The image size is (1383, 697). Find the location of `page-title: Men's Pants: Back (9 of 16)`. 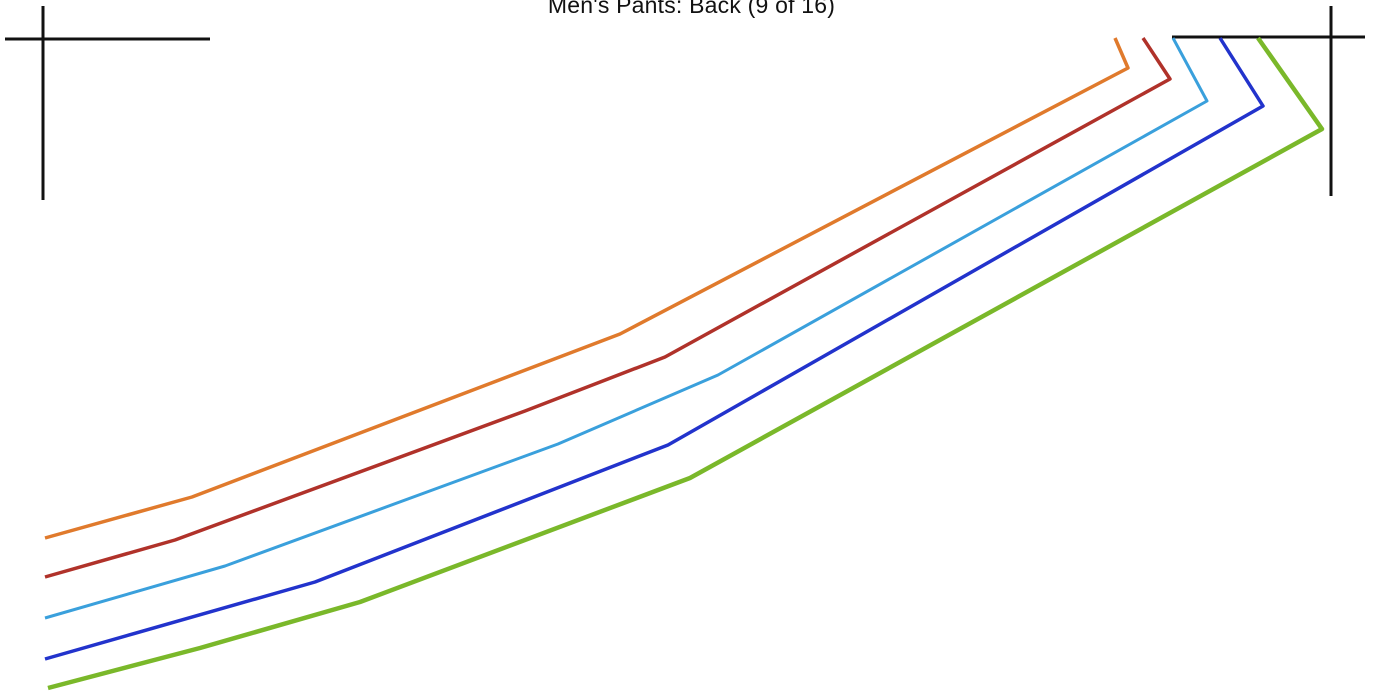

page-title: Men's Pants: Back (9 of 16) is located at coordinates (691, 9).